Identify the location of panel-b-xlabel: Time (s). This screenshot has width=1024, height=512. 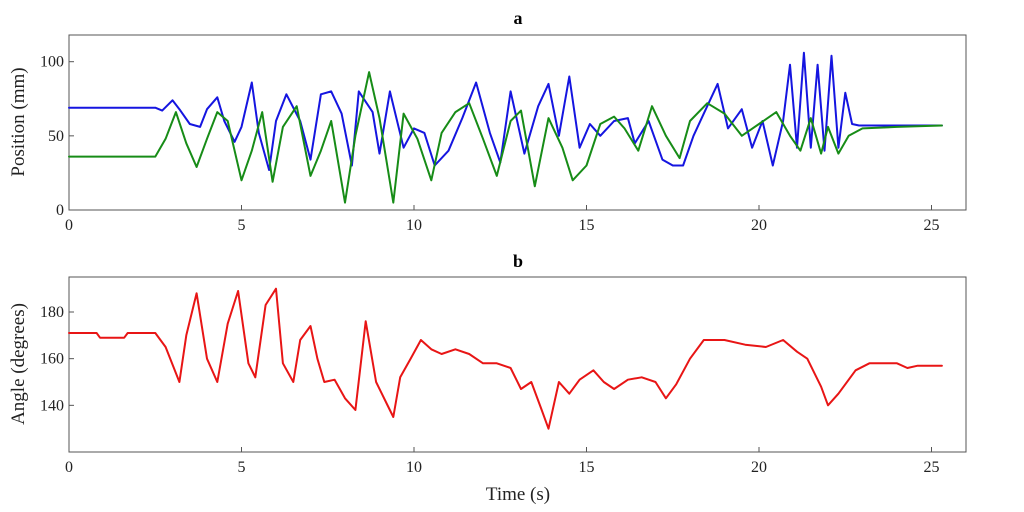
(518, 494).